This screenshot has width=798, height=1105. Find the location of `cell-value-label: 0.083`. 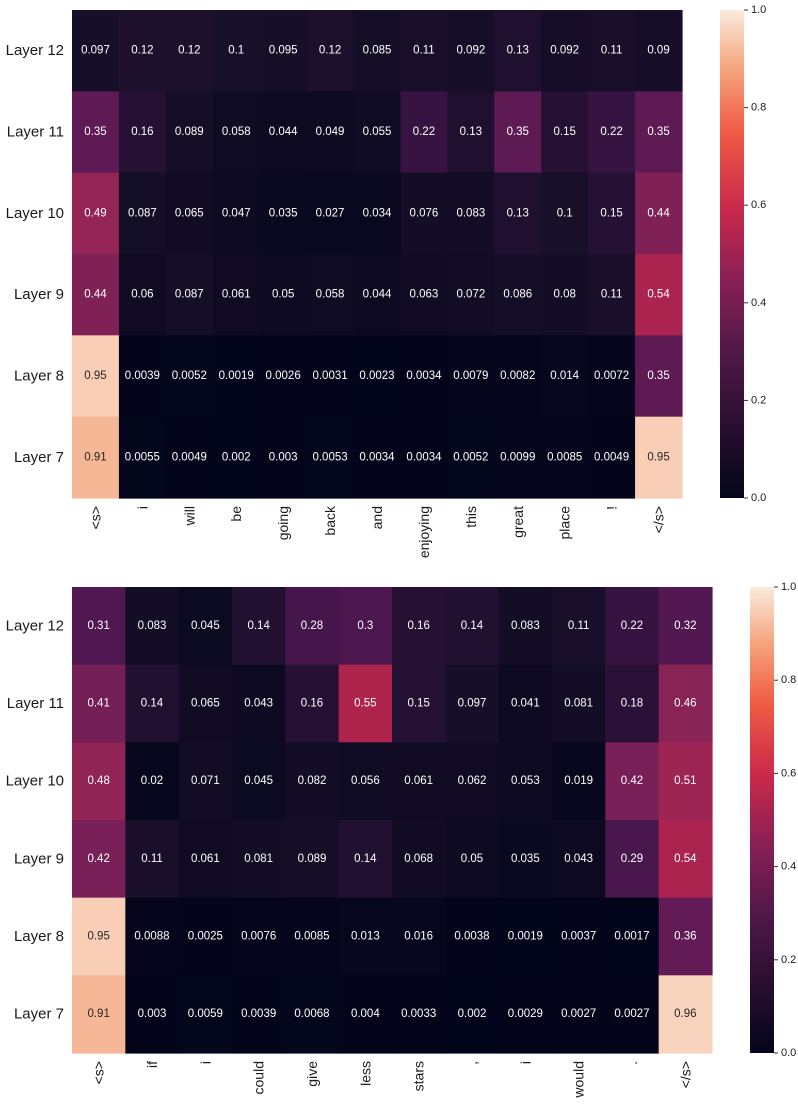

cell-value-label: 0.083 is located at coordinates (152, 626).